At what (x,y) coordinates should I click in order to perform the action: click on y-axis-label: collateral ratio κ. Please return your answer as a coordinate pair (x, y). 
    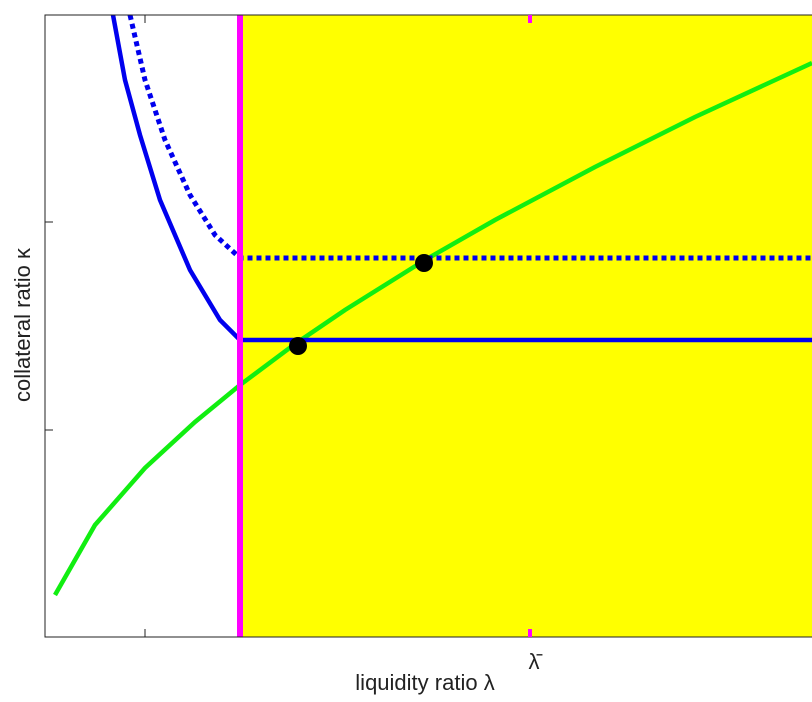
    Looking at the image, I should click on (22, 324).